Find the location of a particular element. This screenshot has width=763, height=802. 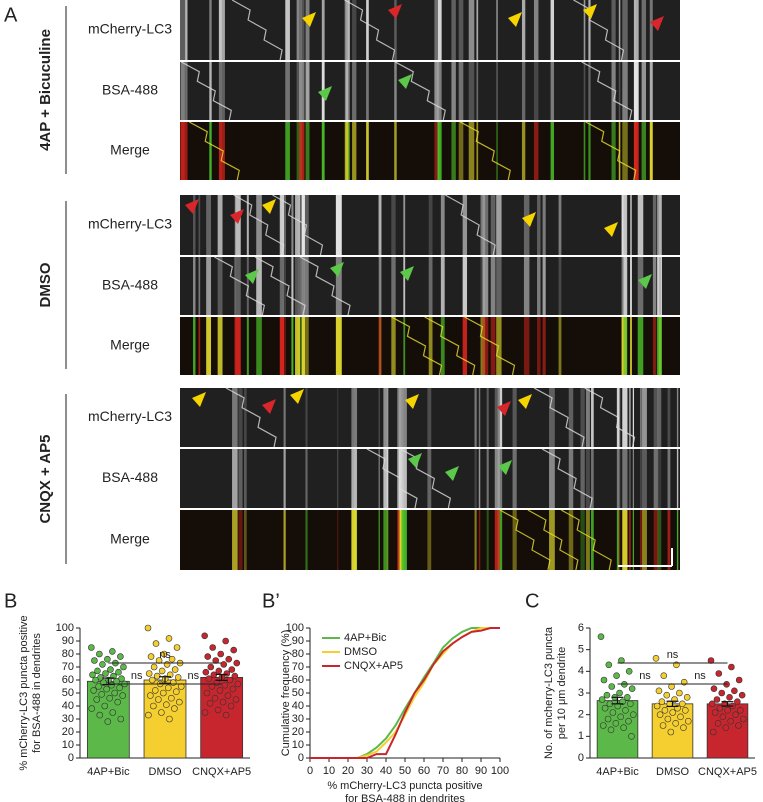

x-tick-label: 10 is located at coordinates (329, 771).